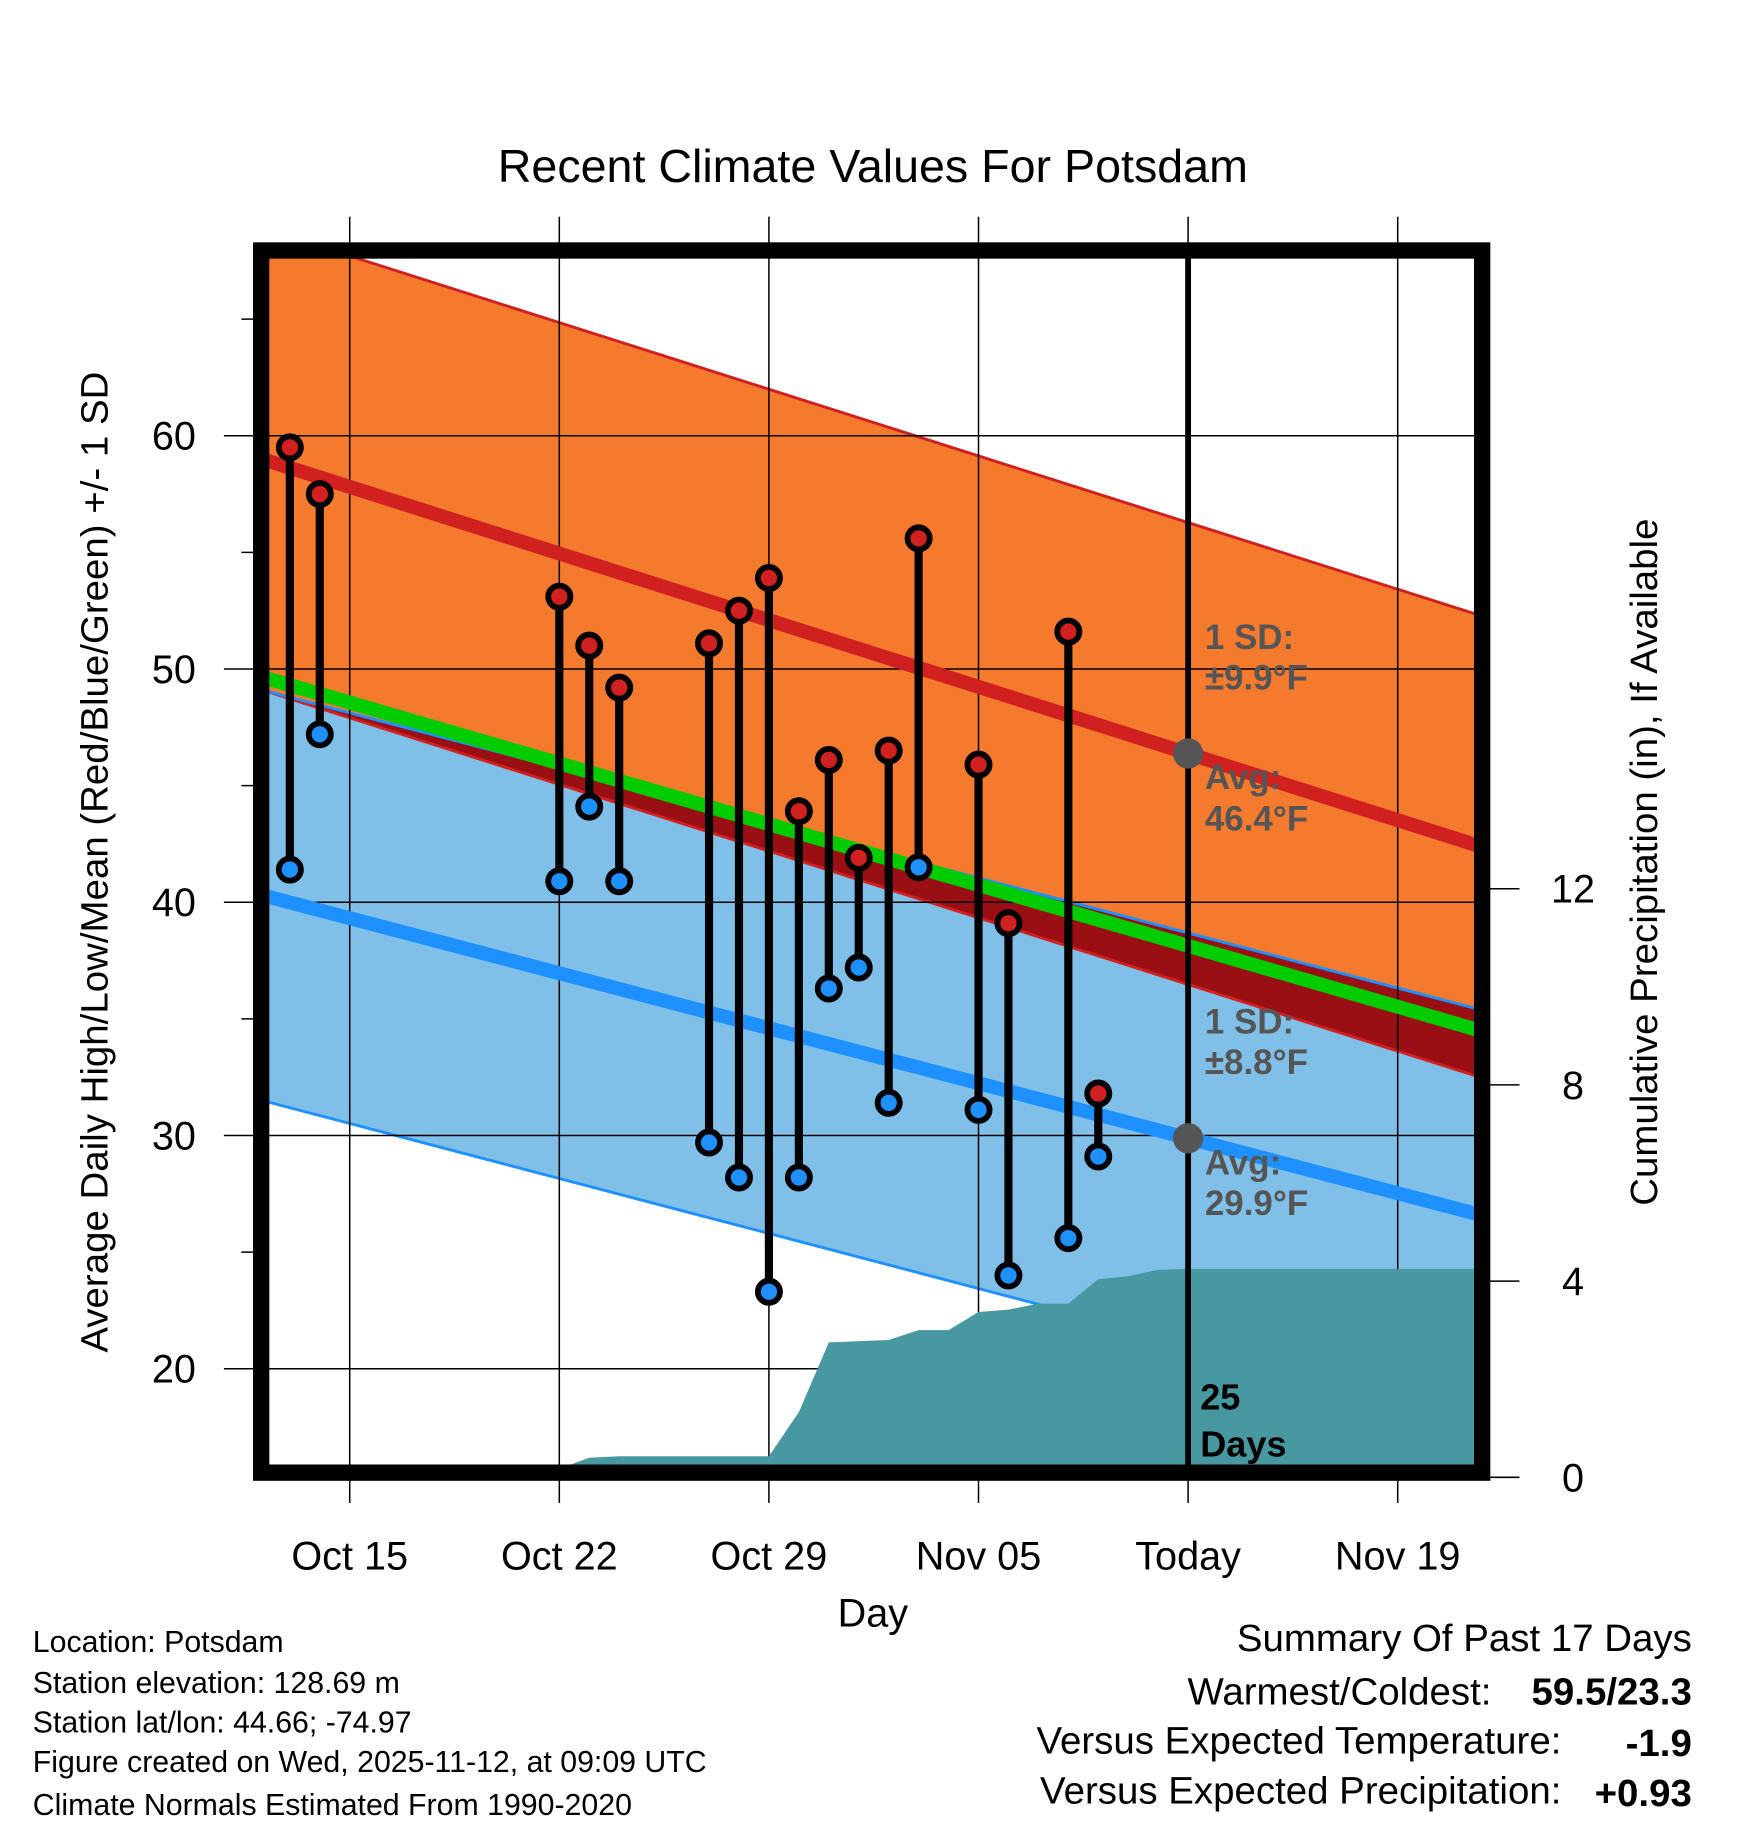 This screenshot has height=1828, width=1748. Describe the element at coordinates (1300, 1791) in the screenshot. I see `summary-precip-label: Versus Expected Precipitation:` at that location.